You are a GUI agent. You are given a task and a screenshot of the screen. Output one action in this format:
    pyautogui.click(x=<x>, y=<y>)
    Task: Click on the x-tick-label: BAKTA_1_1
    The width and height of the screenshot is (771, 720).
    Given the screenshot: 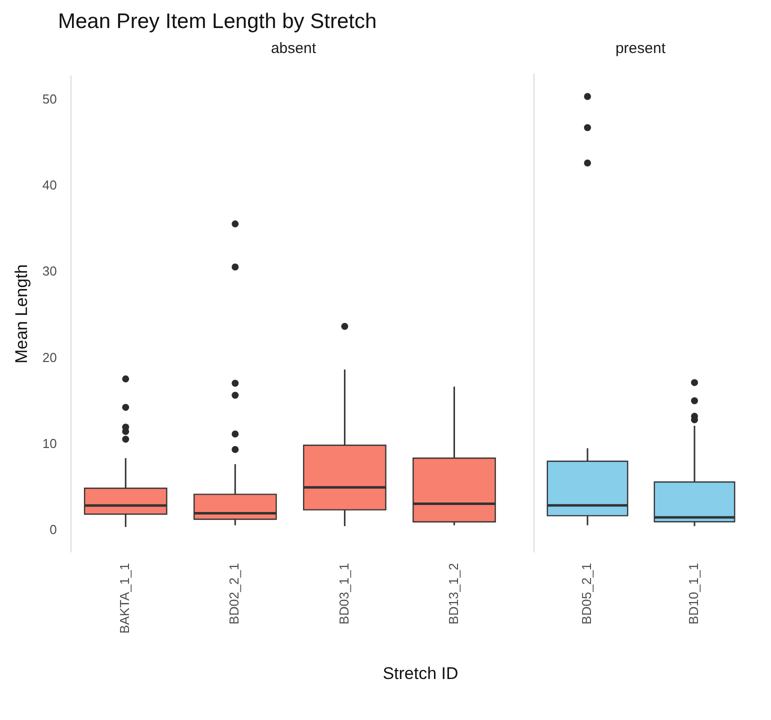 What is the action you would take?
    pyautogui.click(x=124, y=598)
    